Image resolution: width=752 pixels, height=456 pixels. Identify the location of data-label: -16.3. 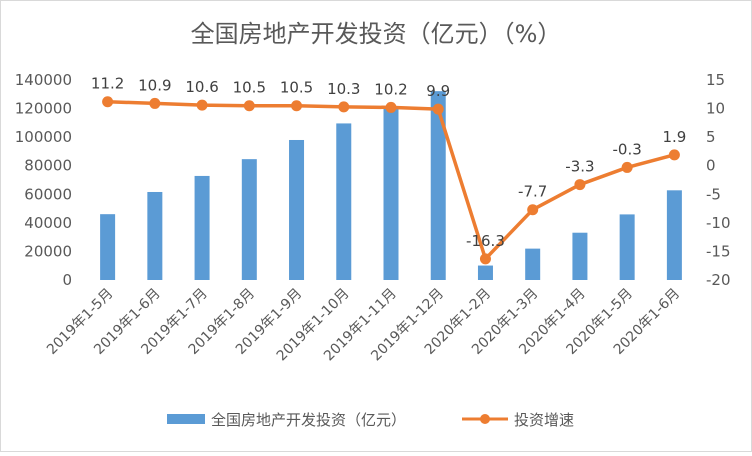
(485, 241).